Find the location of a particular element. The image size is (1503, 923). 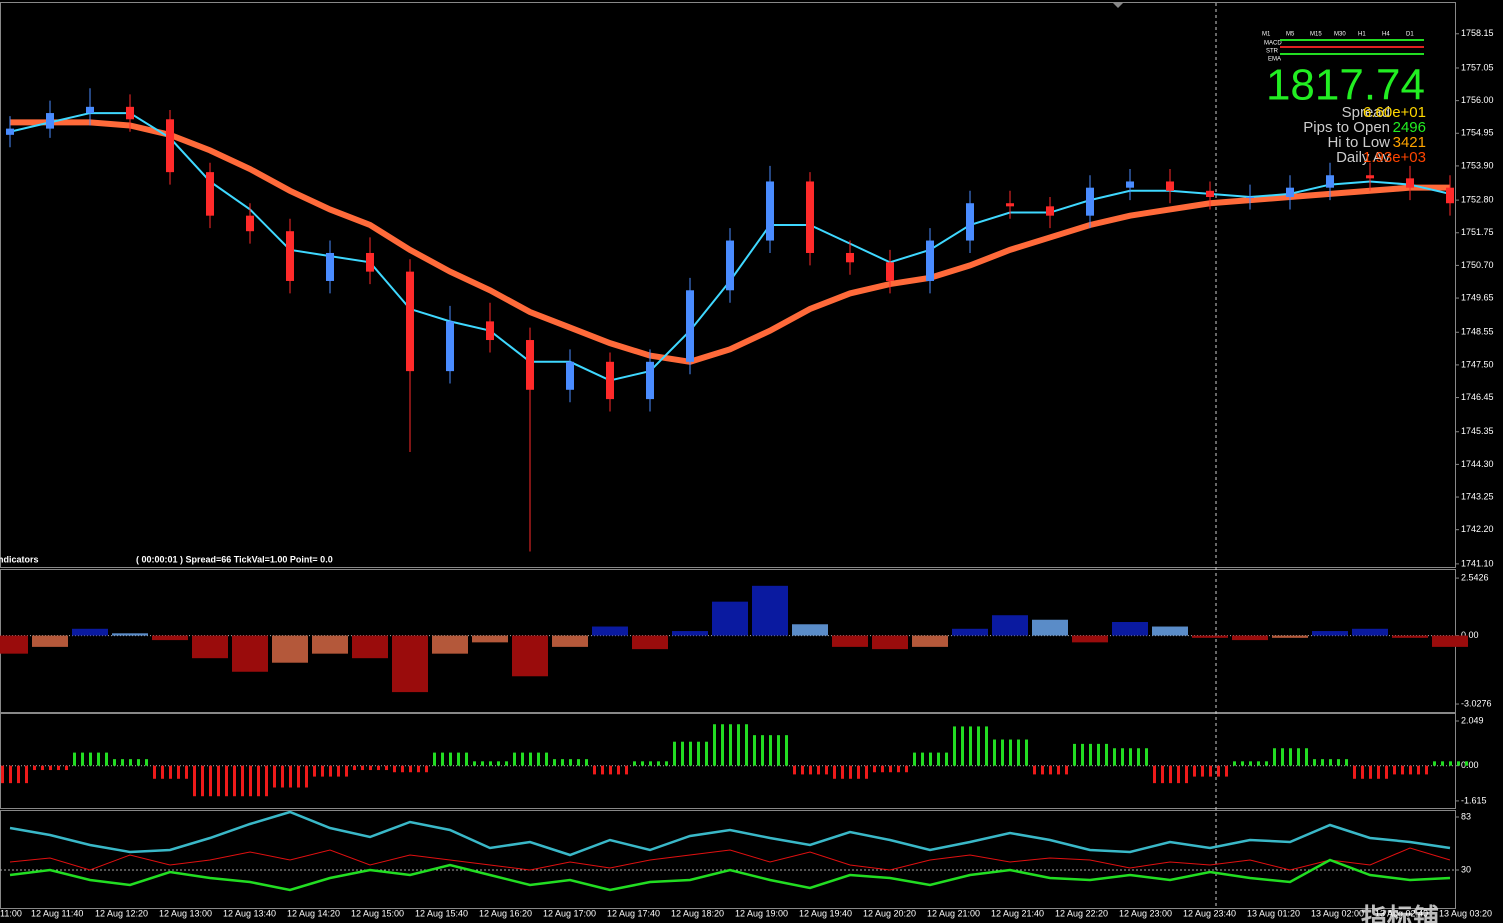

x-tick-label: 12 Aug 19:40 is located at coordinates (825, 913).